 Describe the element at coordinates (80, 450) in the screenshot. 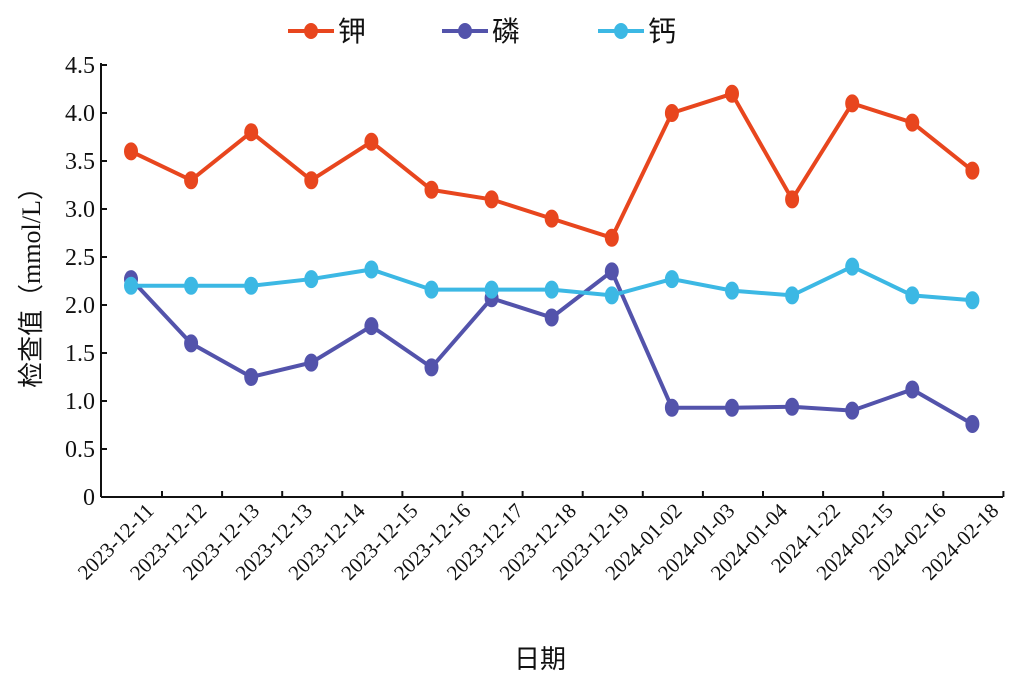

I see `y-tick-label: 0.5` at that location.